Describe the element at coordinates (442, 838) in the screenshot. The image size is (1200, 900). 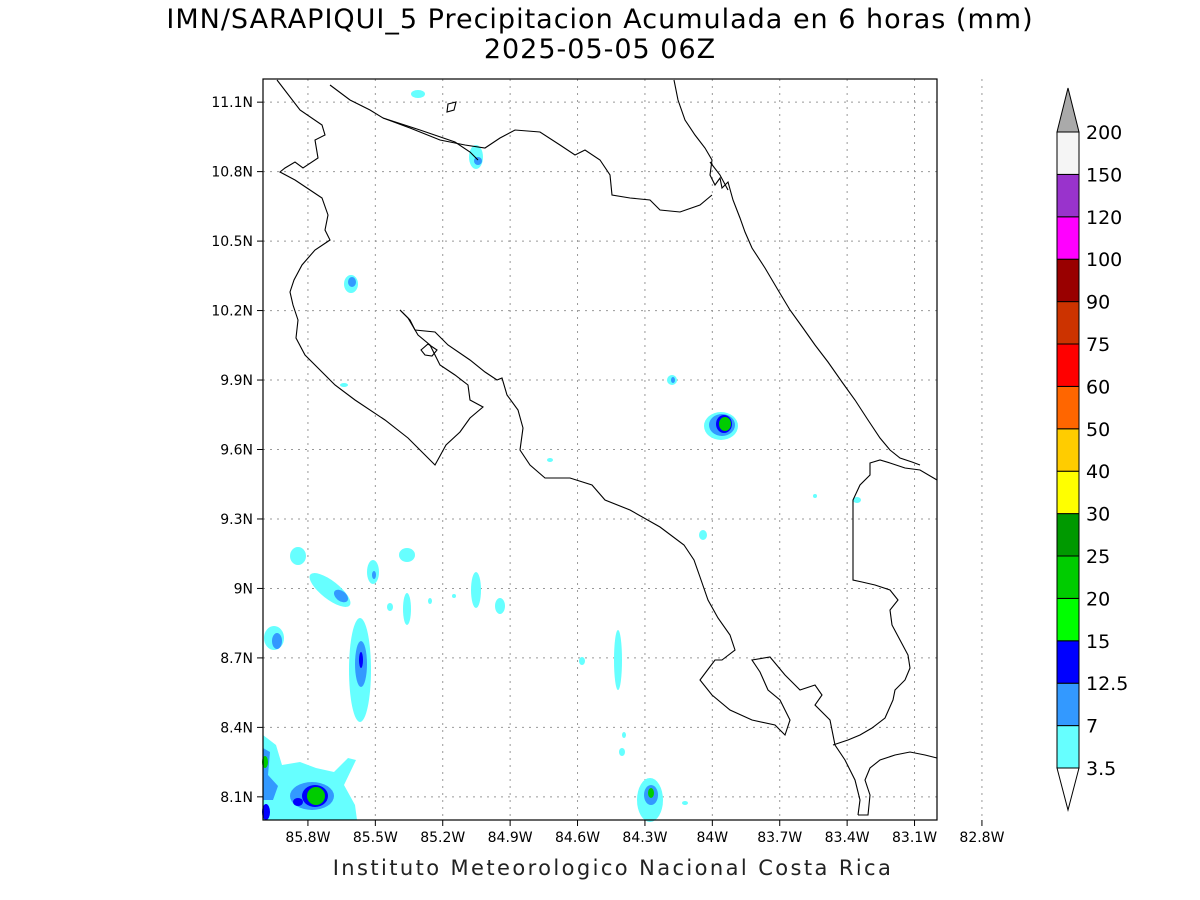
I see `lon-tick-label: 85.2W` at that location.